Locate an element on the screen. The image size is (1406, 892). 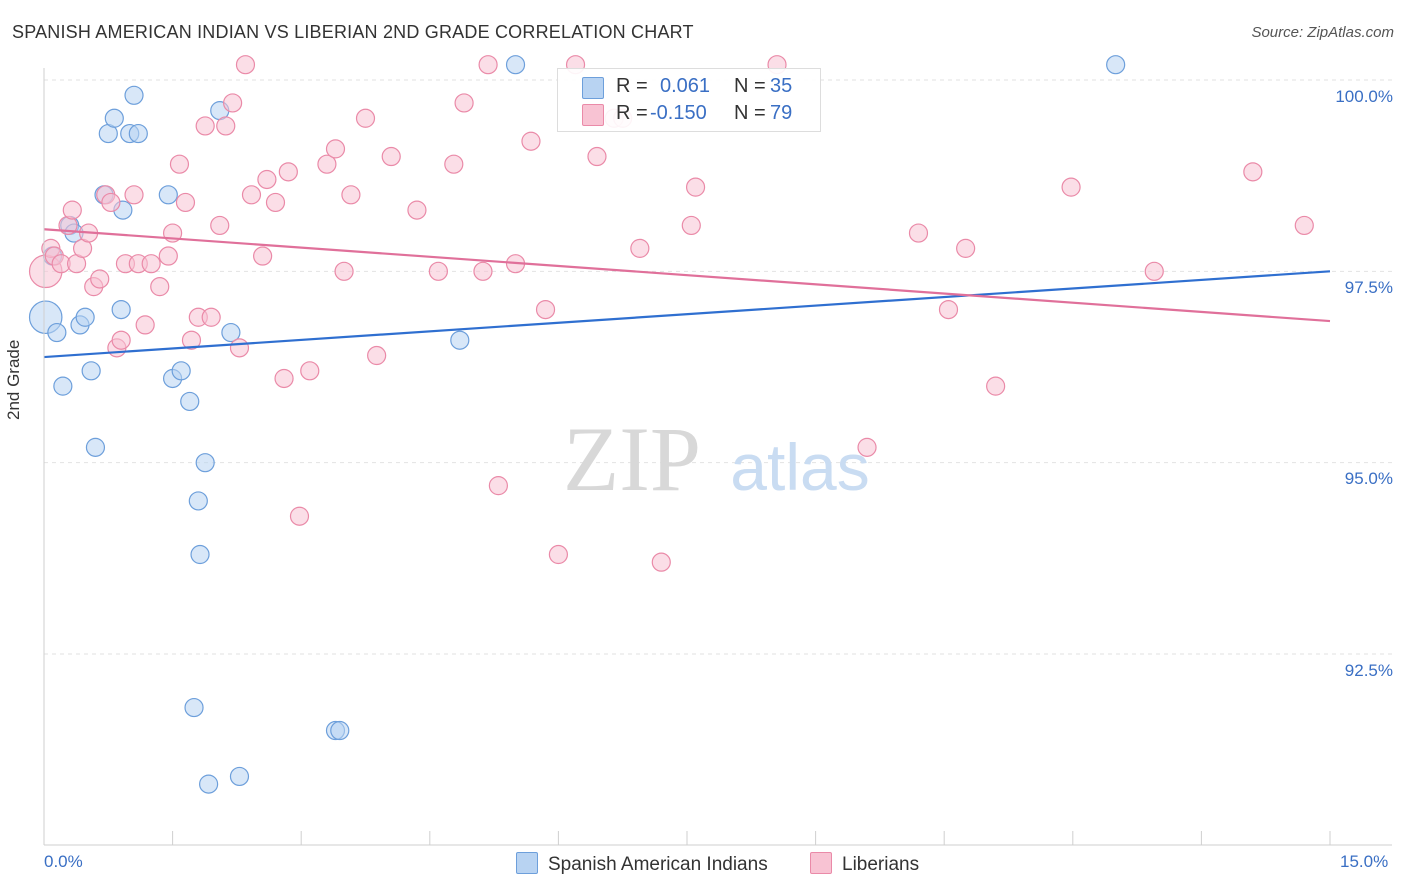
n-label: N = is located at coordinates (750, 86).